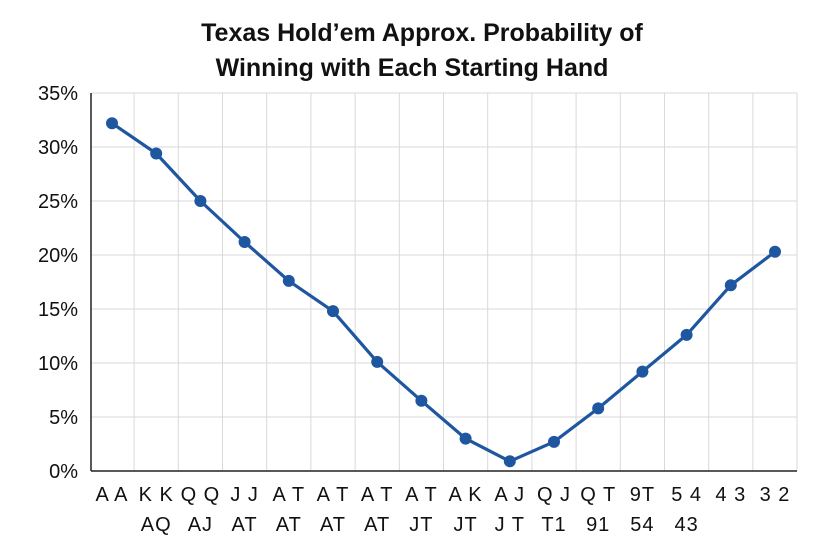  Describe the element at coordinates (58, 364) in the screenshot. I see `y-tick-label: 10%` at that location.